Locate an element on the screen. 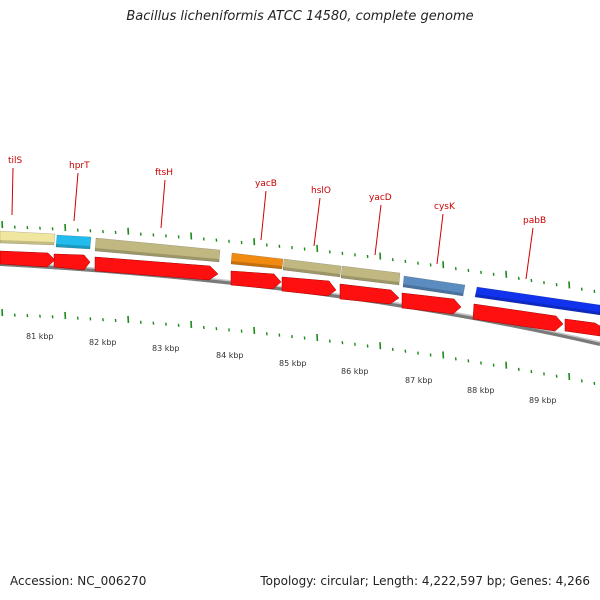 The image size is (600, 600). cysK-bar-shade is located at coordinates (433, 290).